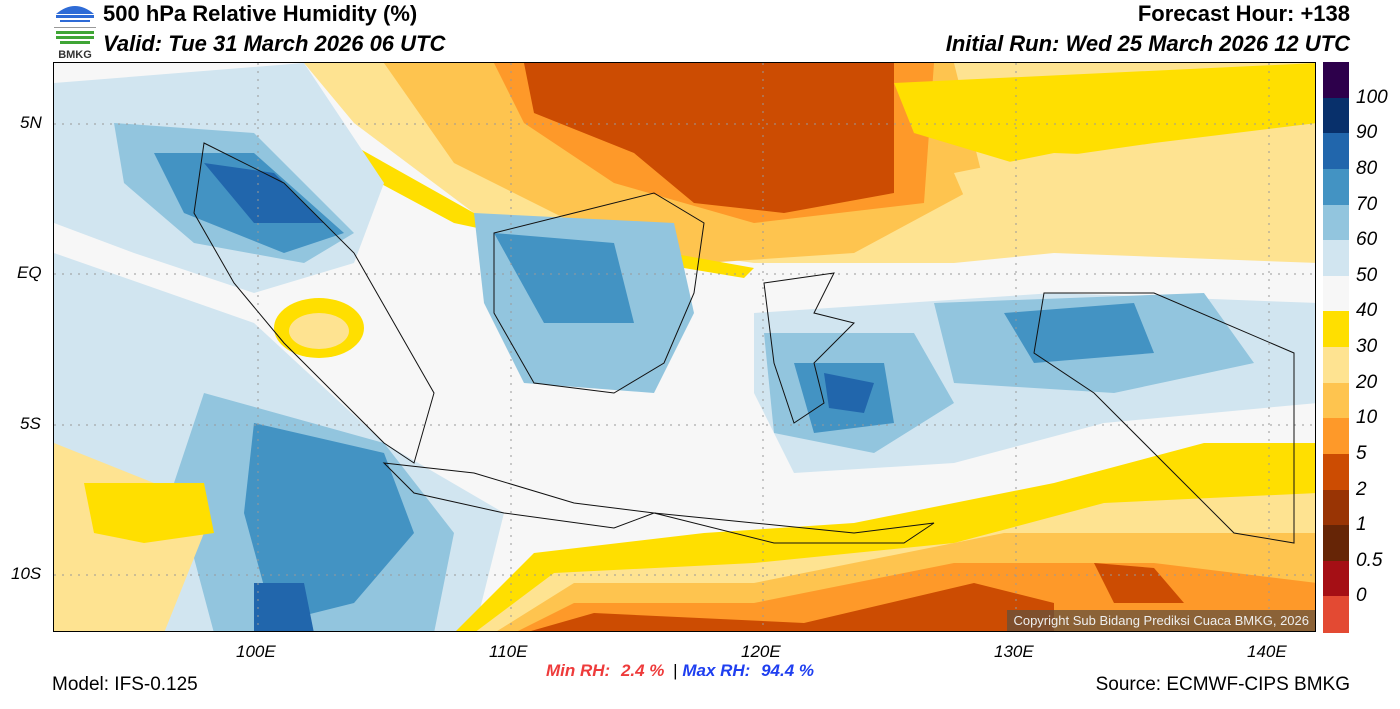  What do you see at coordinates (29, 272) in the screenshot?
I see `lat-label: EQ` at bounding box center [29, 272].